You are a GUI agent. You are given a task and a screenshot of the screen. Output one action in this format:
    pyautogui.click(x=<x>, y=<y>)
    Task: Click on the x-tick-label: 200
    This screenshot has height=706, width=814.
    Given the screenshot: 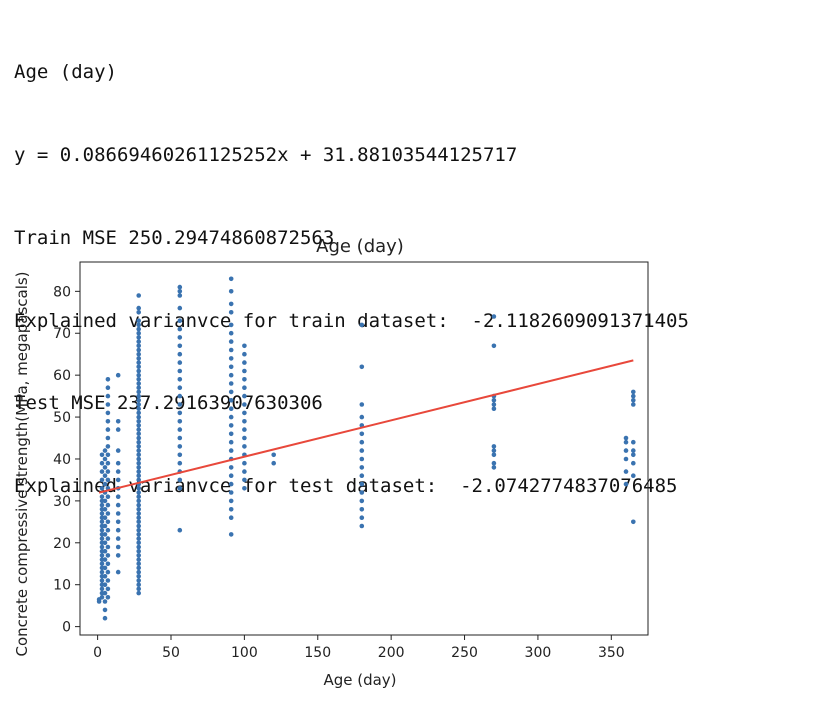 What is the action you would take?
    pyautogui.click(x=391, y=653)
    